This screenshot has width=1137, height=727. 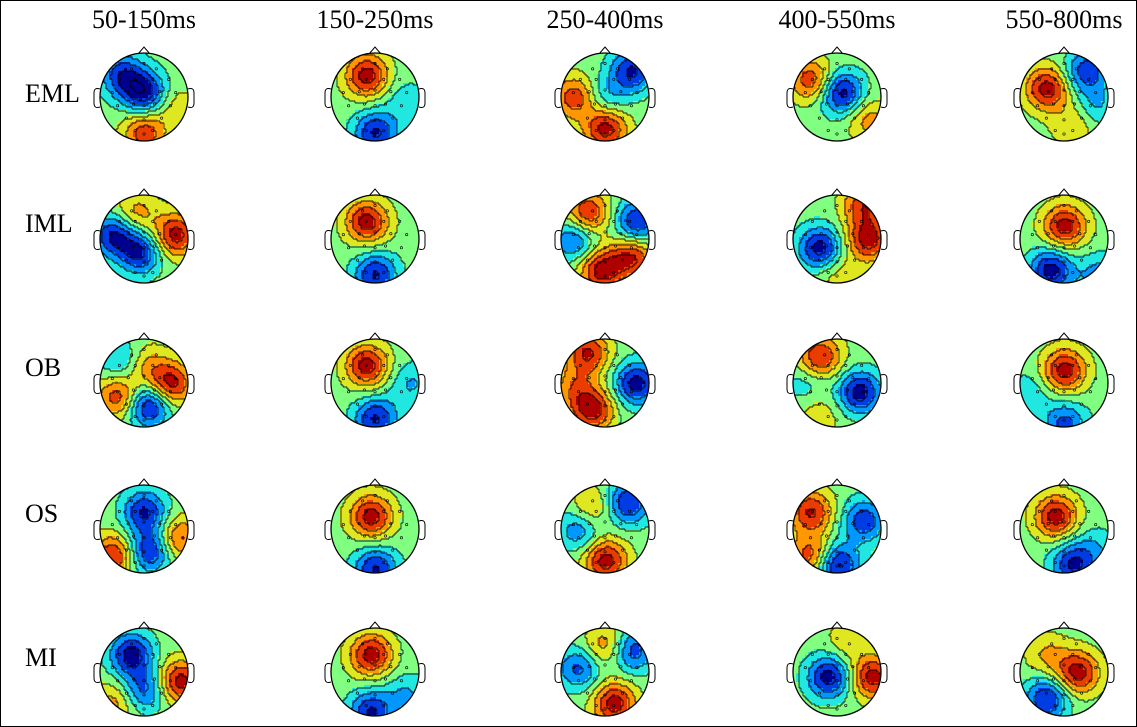 I want to click on head-outline, so click(x=605, y=672).